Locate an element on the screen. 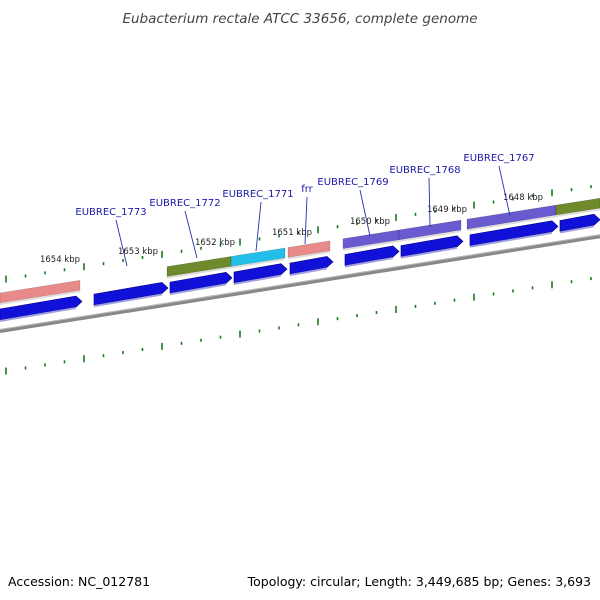  kbp-label: 1650 kbp is located at coordinates (370, 222).